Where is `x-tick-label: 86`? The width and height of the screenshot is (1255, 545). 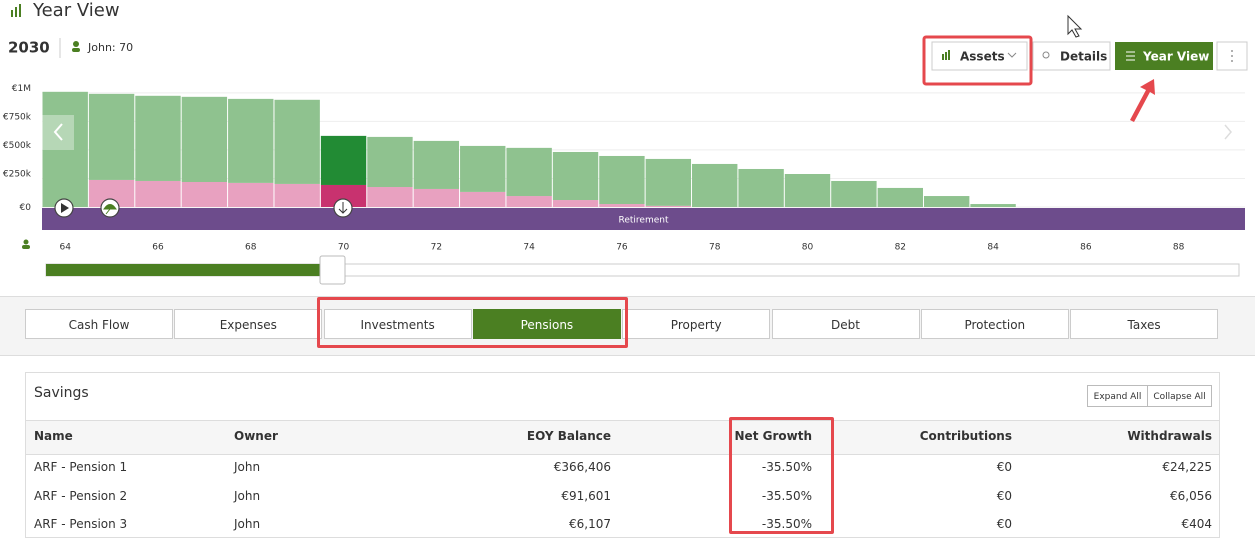
x-tick-label: 86 is located at coordinates (1086, 248).